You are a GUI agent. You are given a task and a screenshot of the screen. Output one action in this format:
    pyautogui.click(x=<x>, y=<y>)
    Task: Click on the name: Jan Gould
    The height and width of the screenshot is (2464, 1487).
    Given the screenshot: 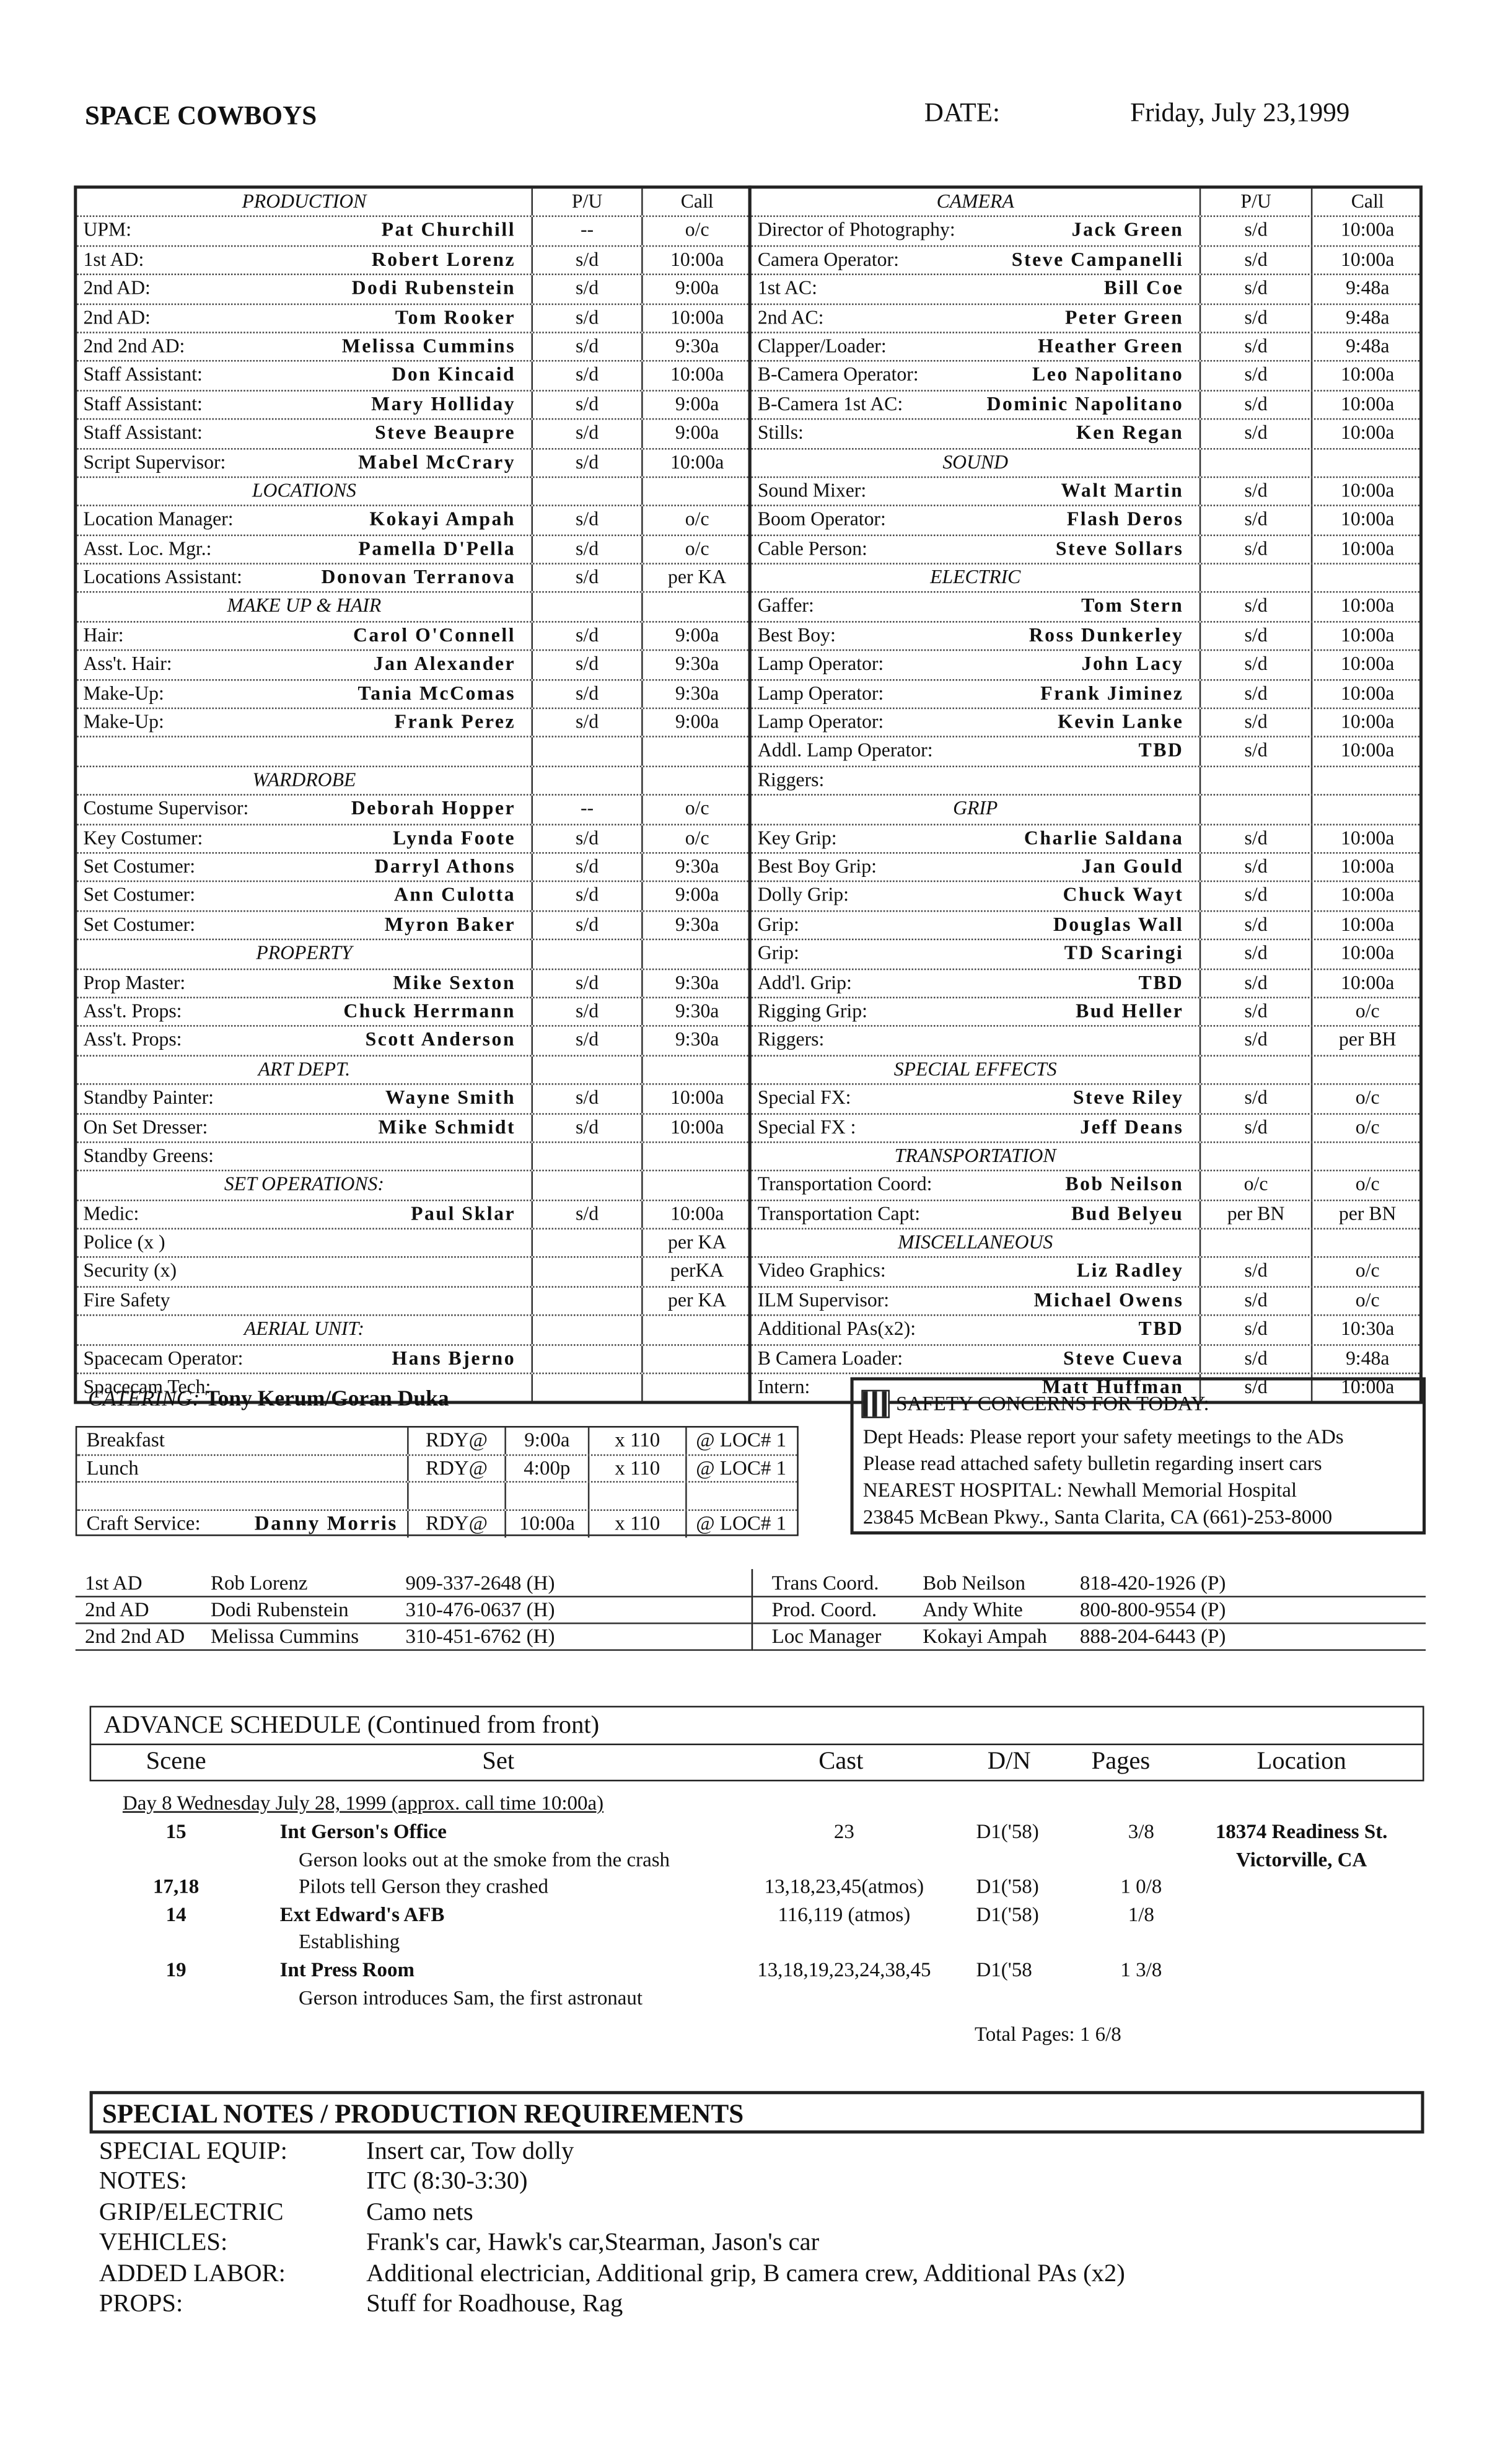 What is the action you would take?
    pyautogui.click(x=1132, y=866)
    